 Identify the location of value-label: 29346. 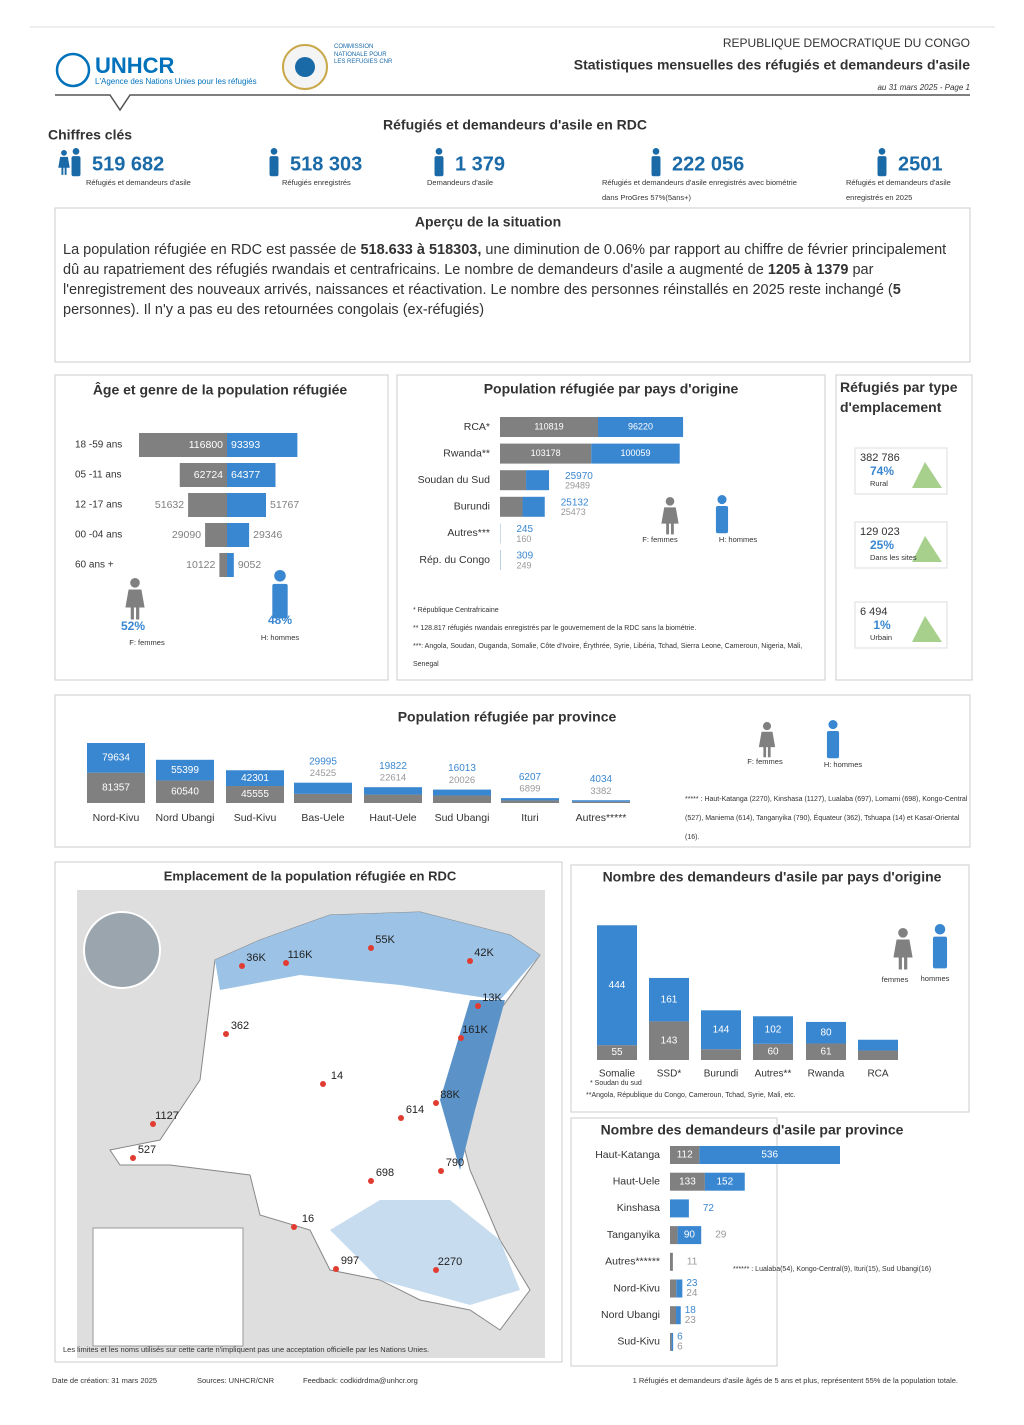
(267, 535).